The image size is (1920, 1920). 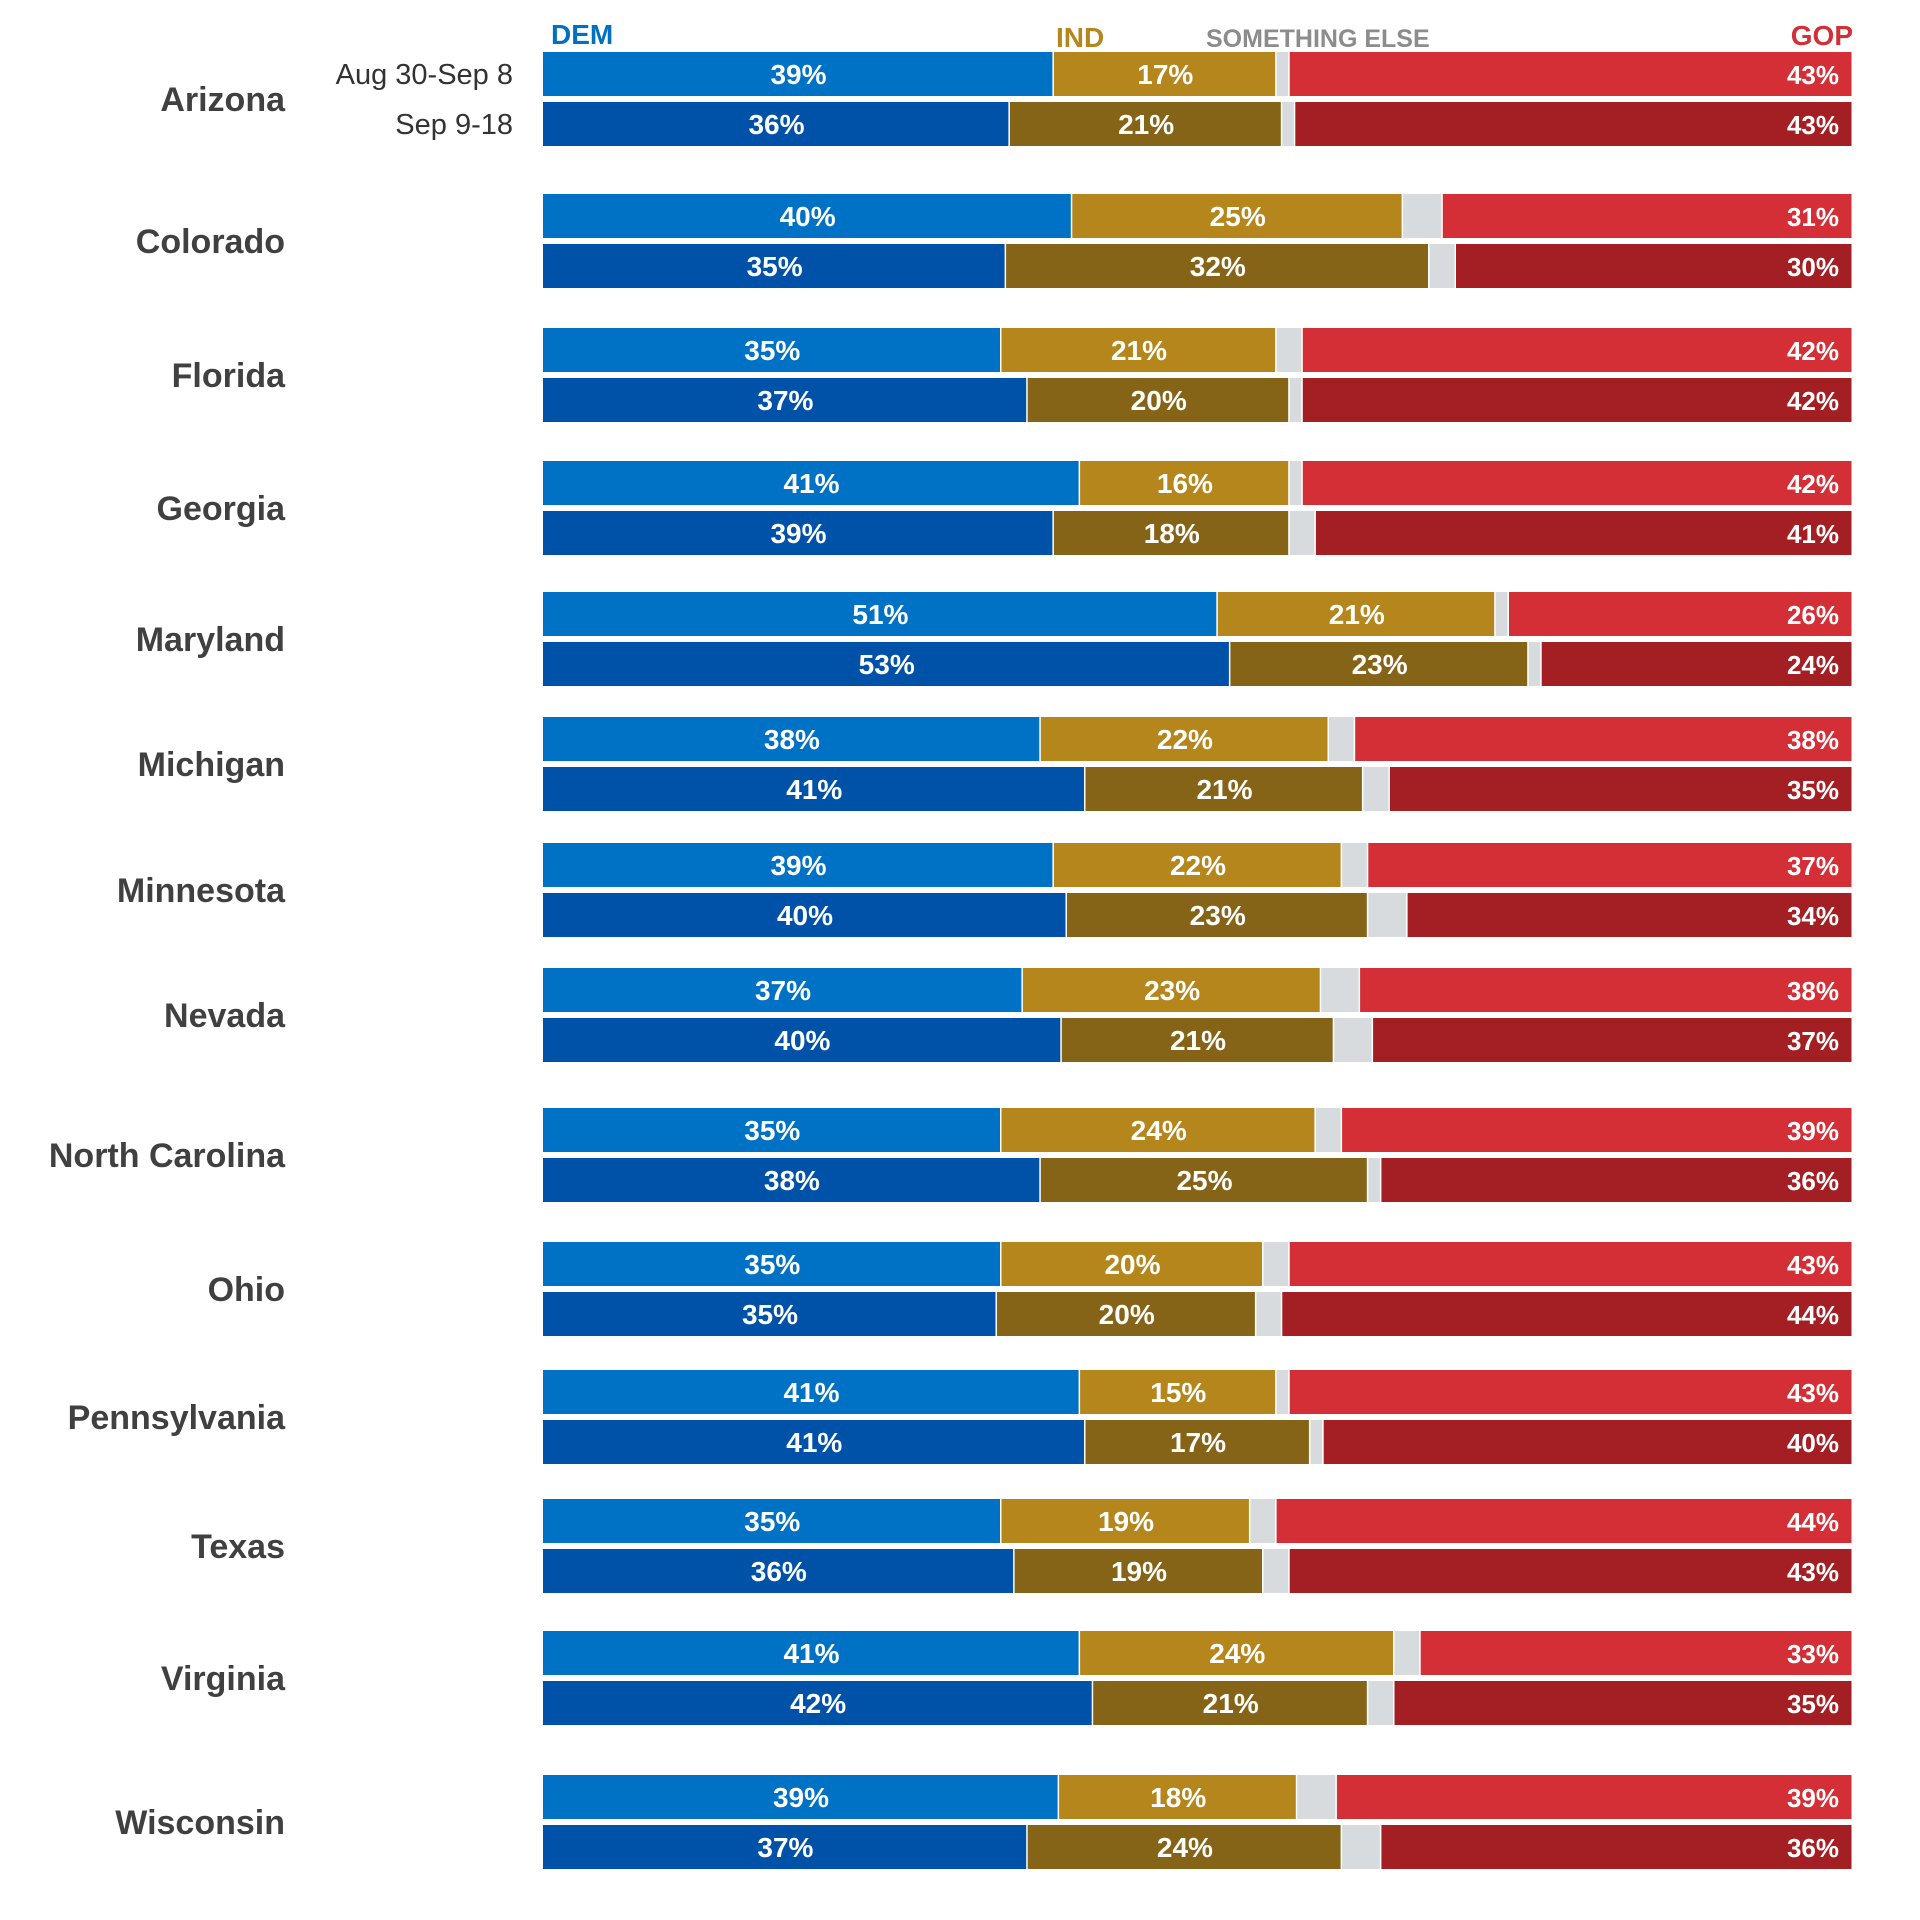 What do you see at coordinates (818, 1703) in the screenshot?
I see `data-label-virginia-dem-period-2: 42%` at bounding box center [818, 1703].